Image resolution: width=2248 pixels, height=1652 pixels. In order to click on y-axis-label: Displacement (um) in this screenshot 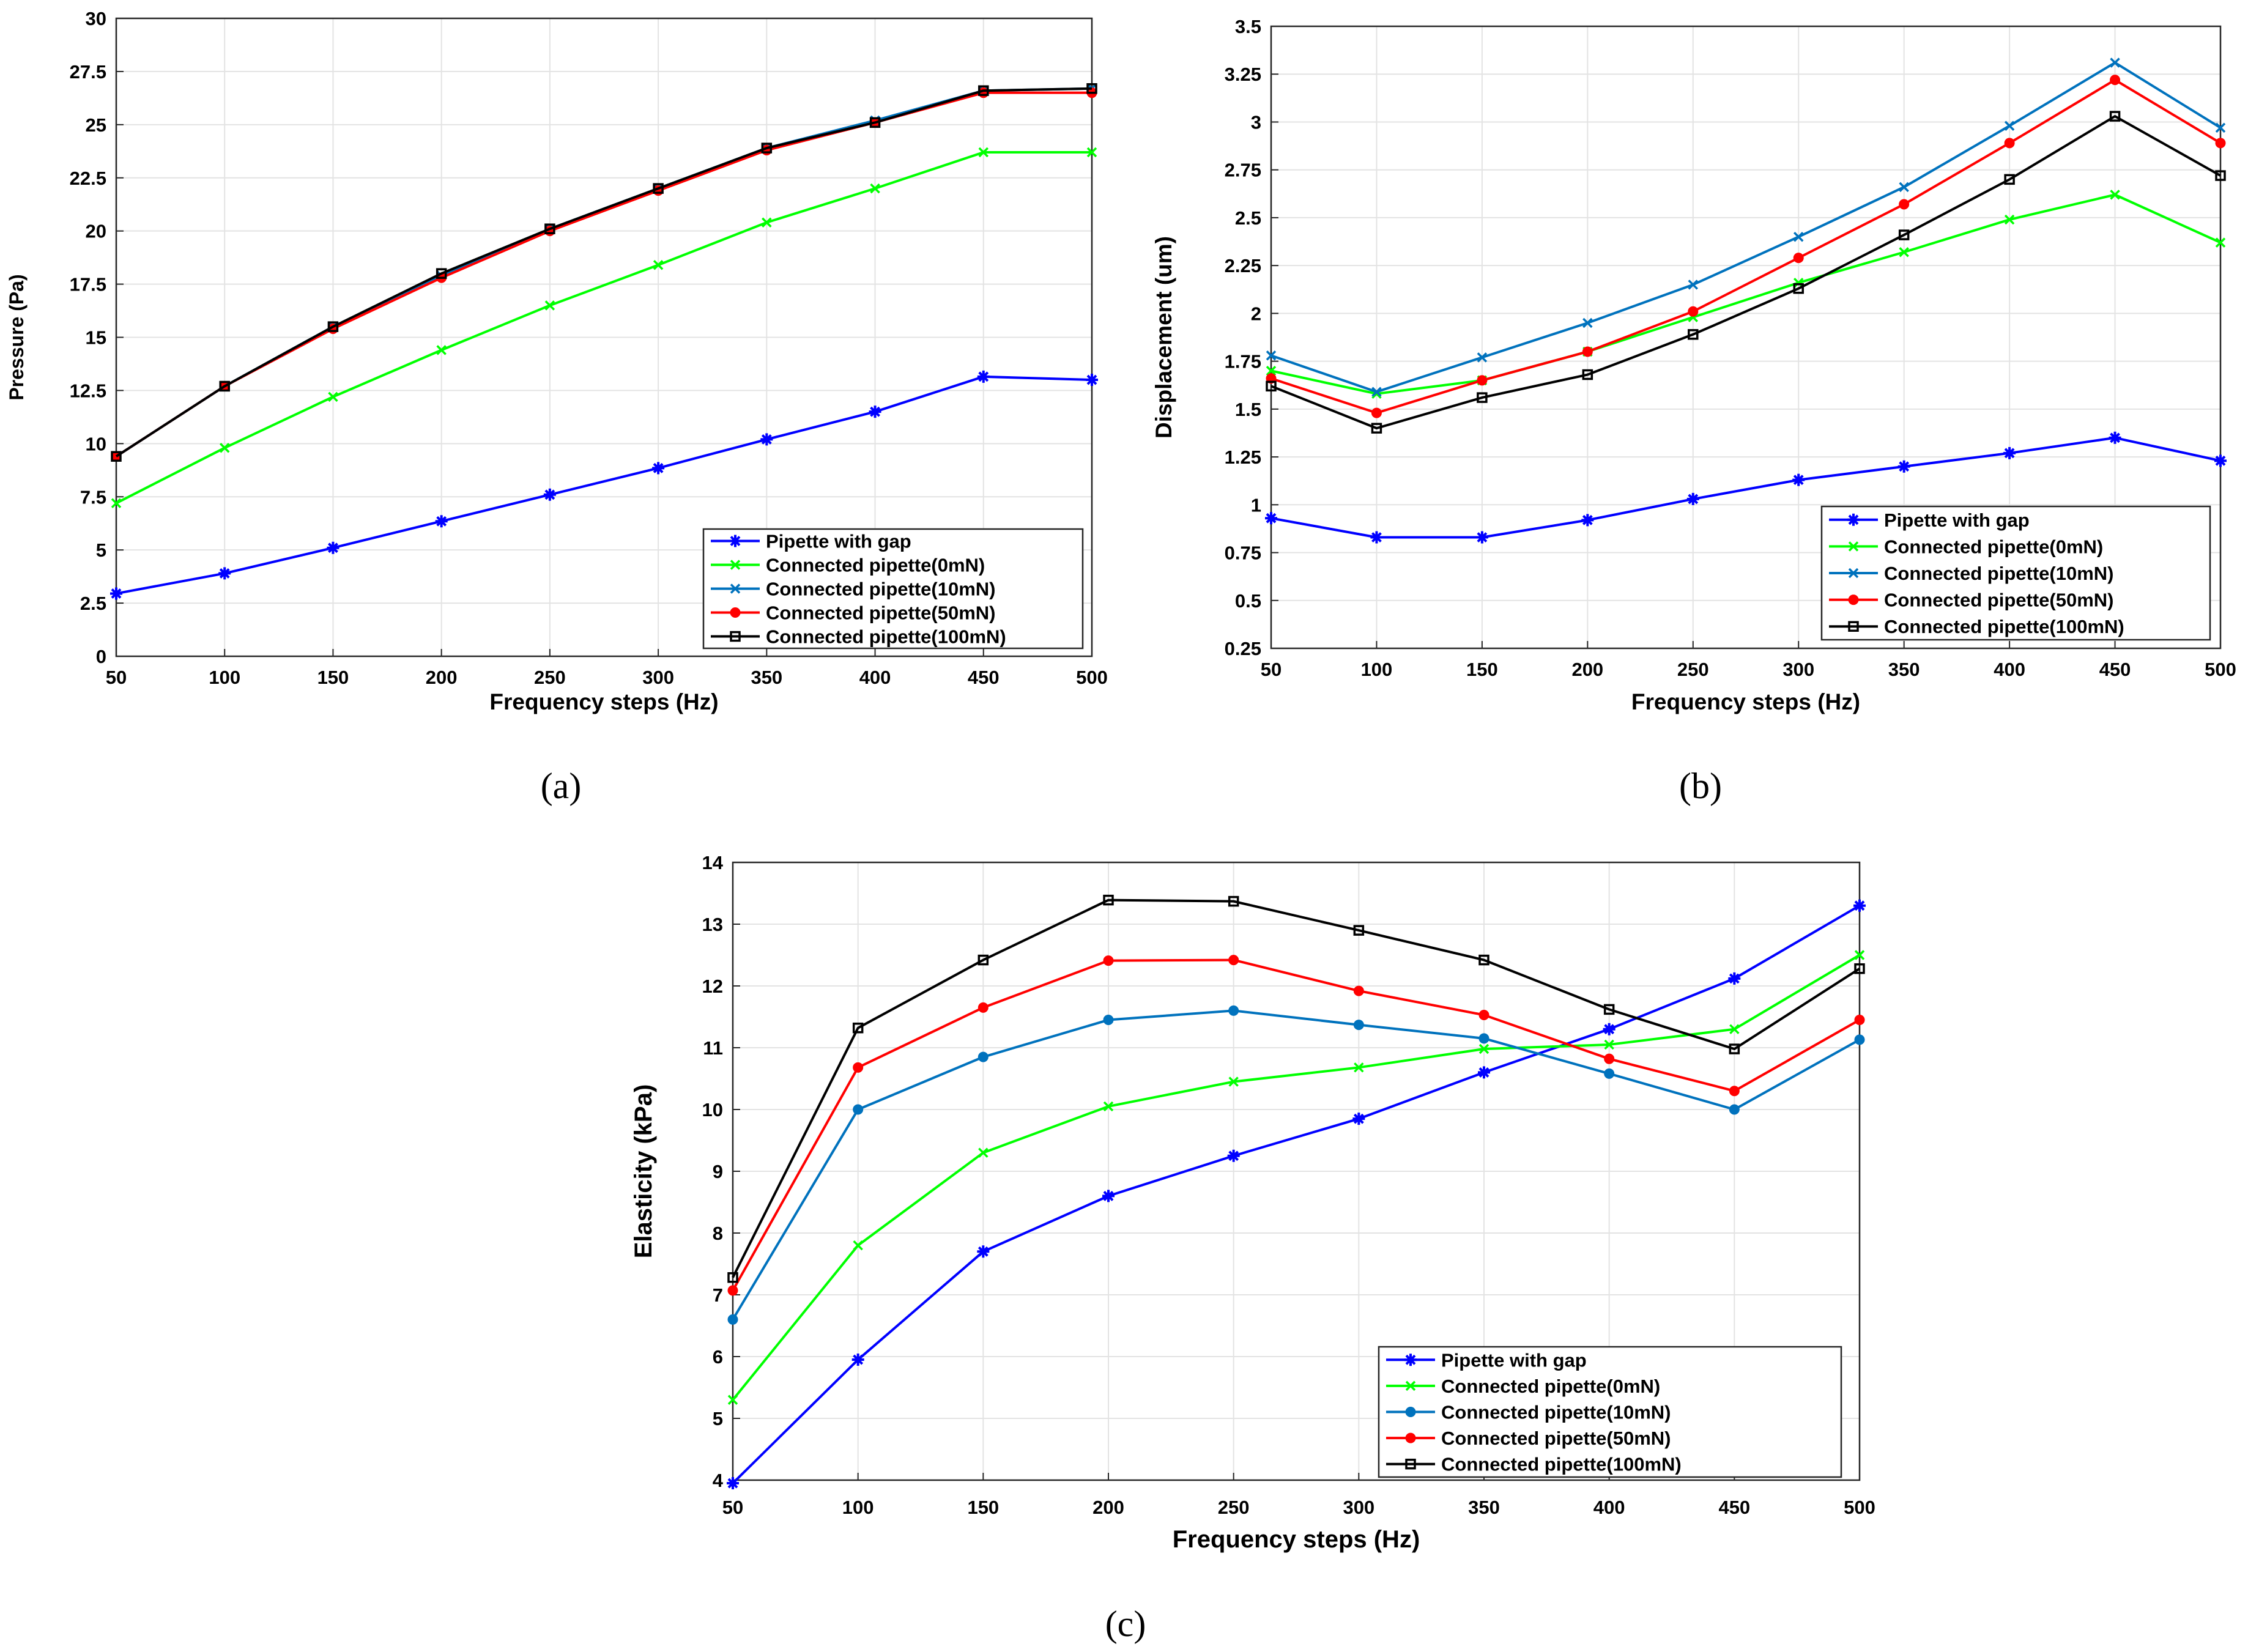, I will do `click(1163, 337)`.